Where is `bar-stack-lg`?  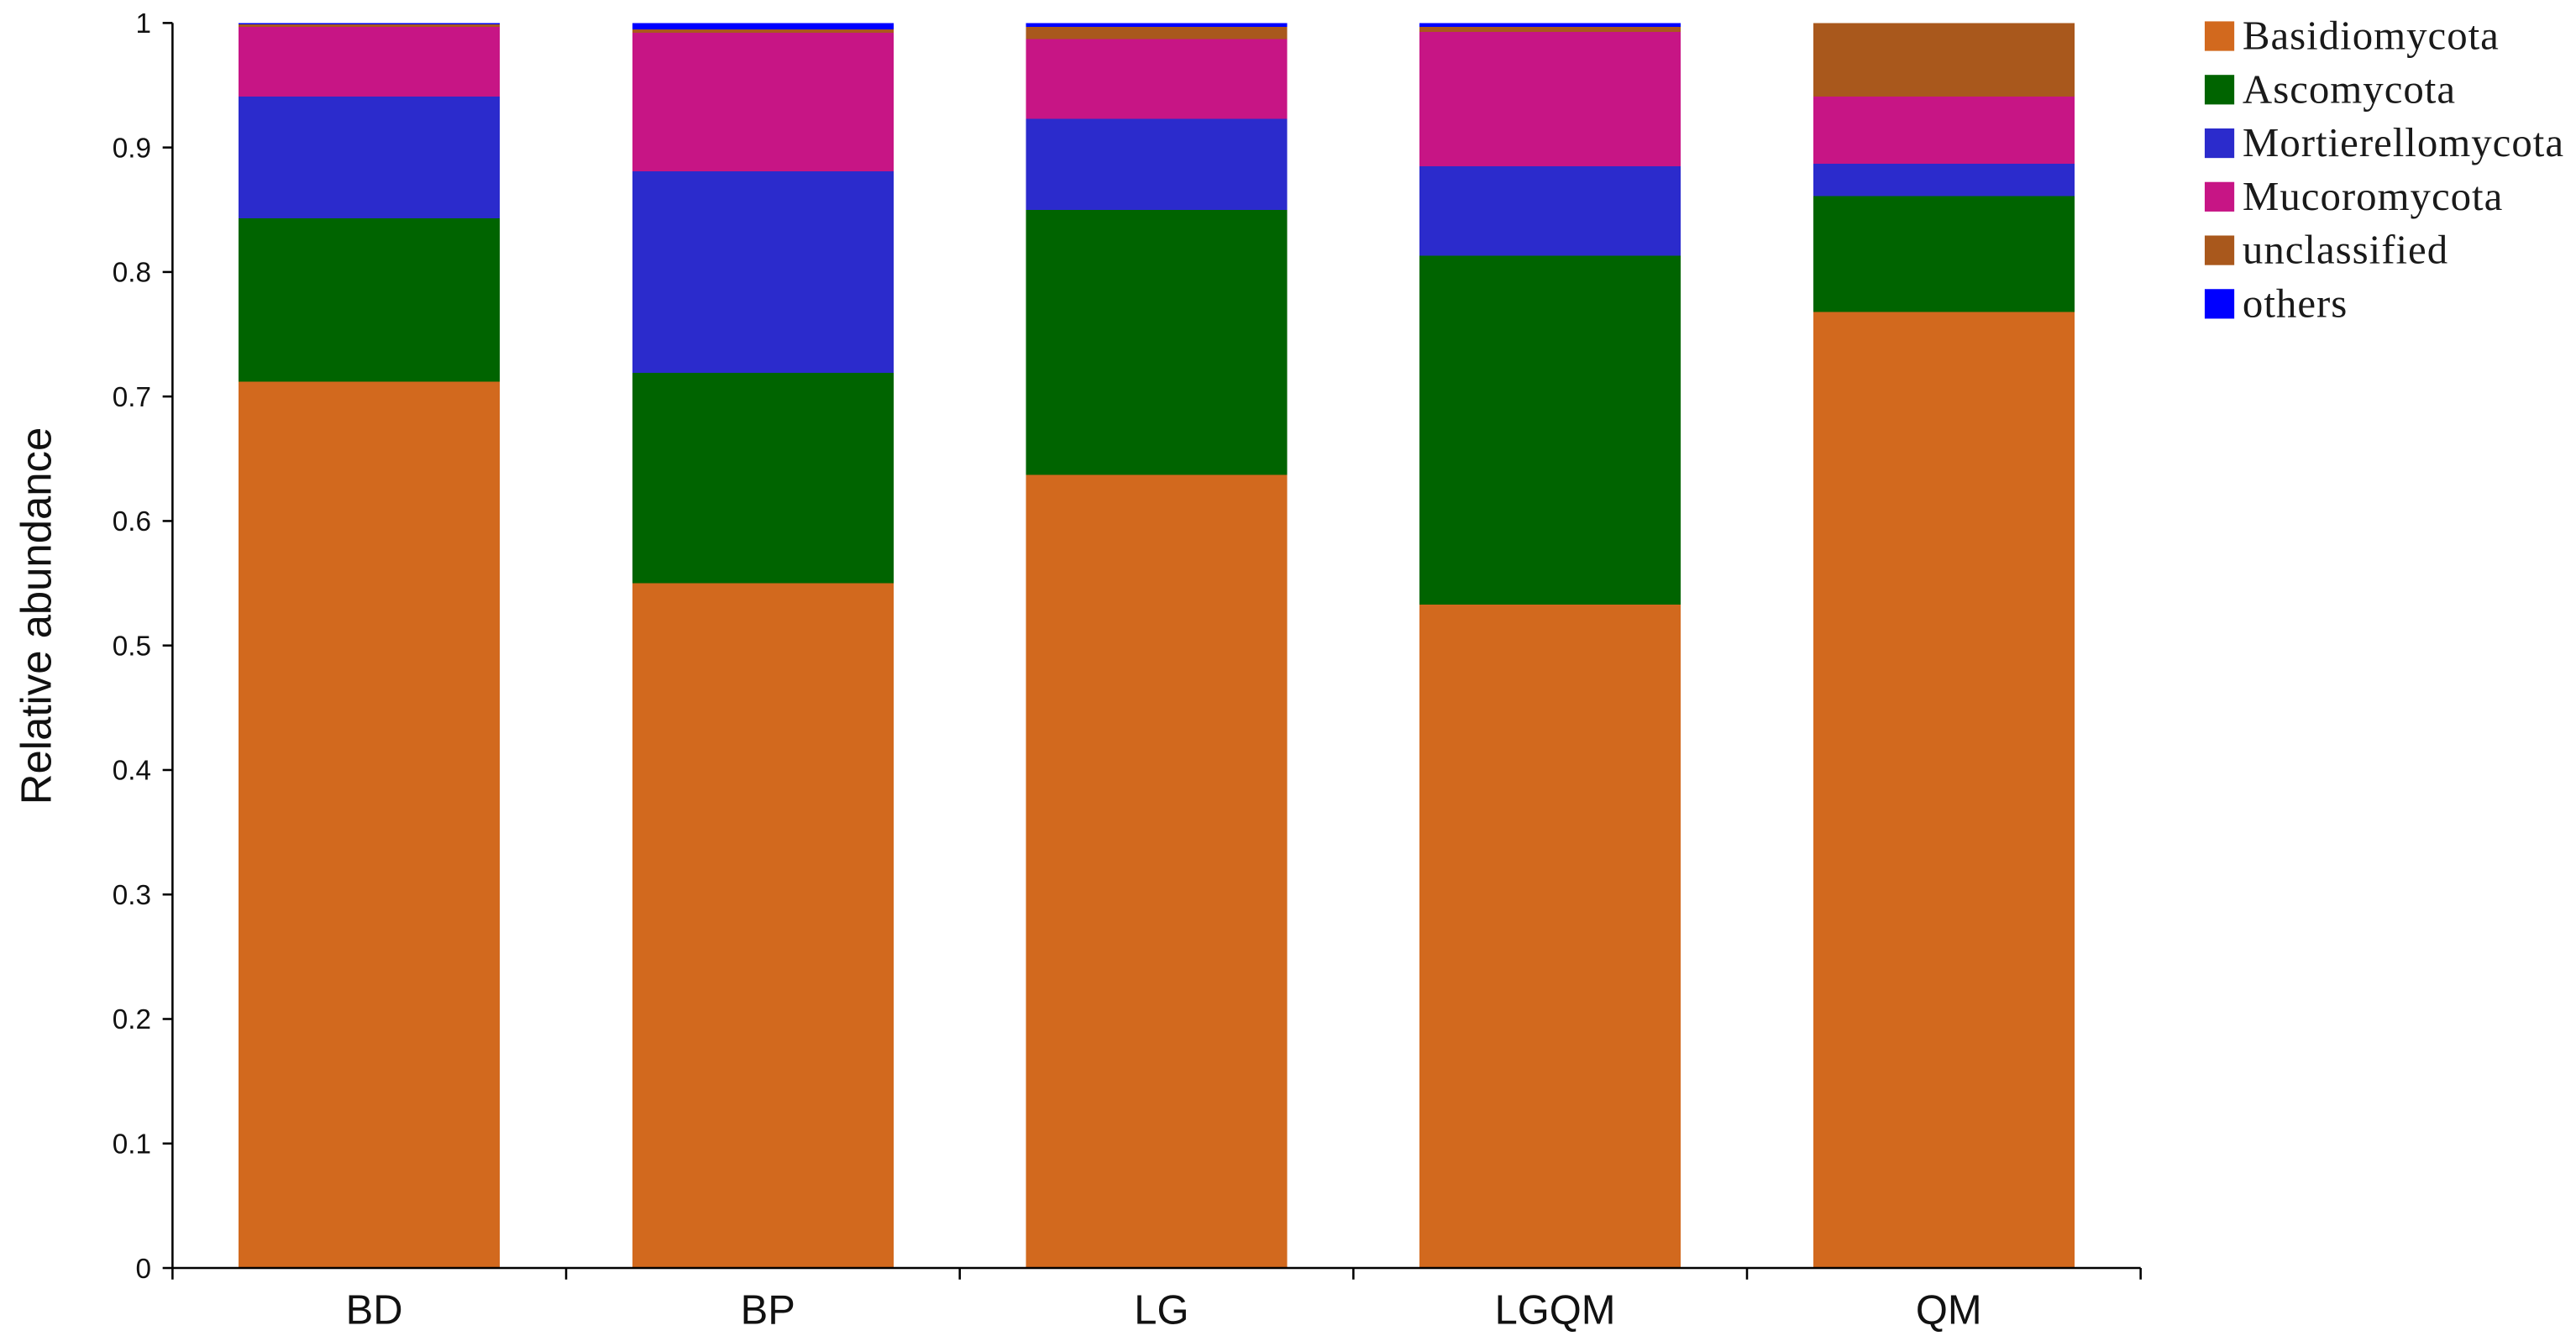 bar-stack-lg is located at coordinates (1157, 646).